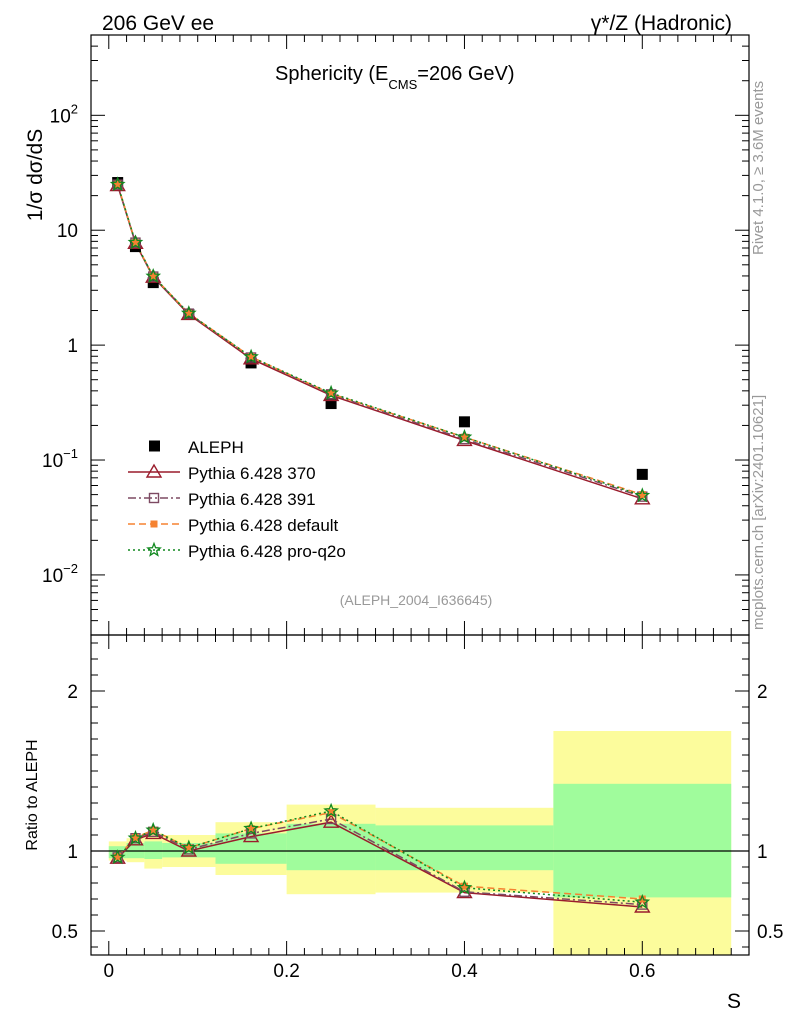 The image size is (786, 1024). I want to click on ratio-y-tick-label: 2, so click(72, 692).